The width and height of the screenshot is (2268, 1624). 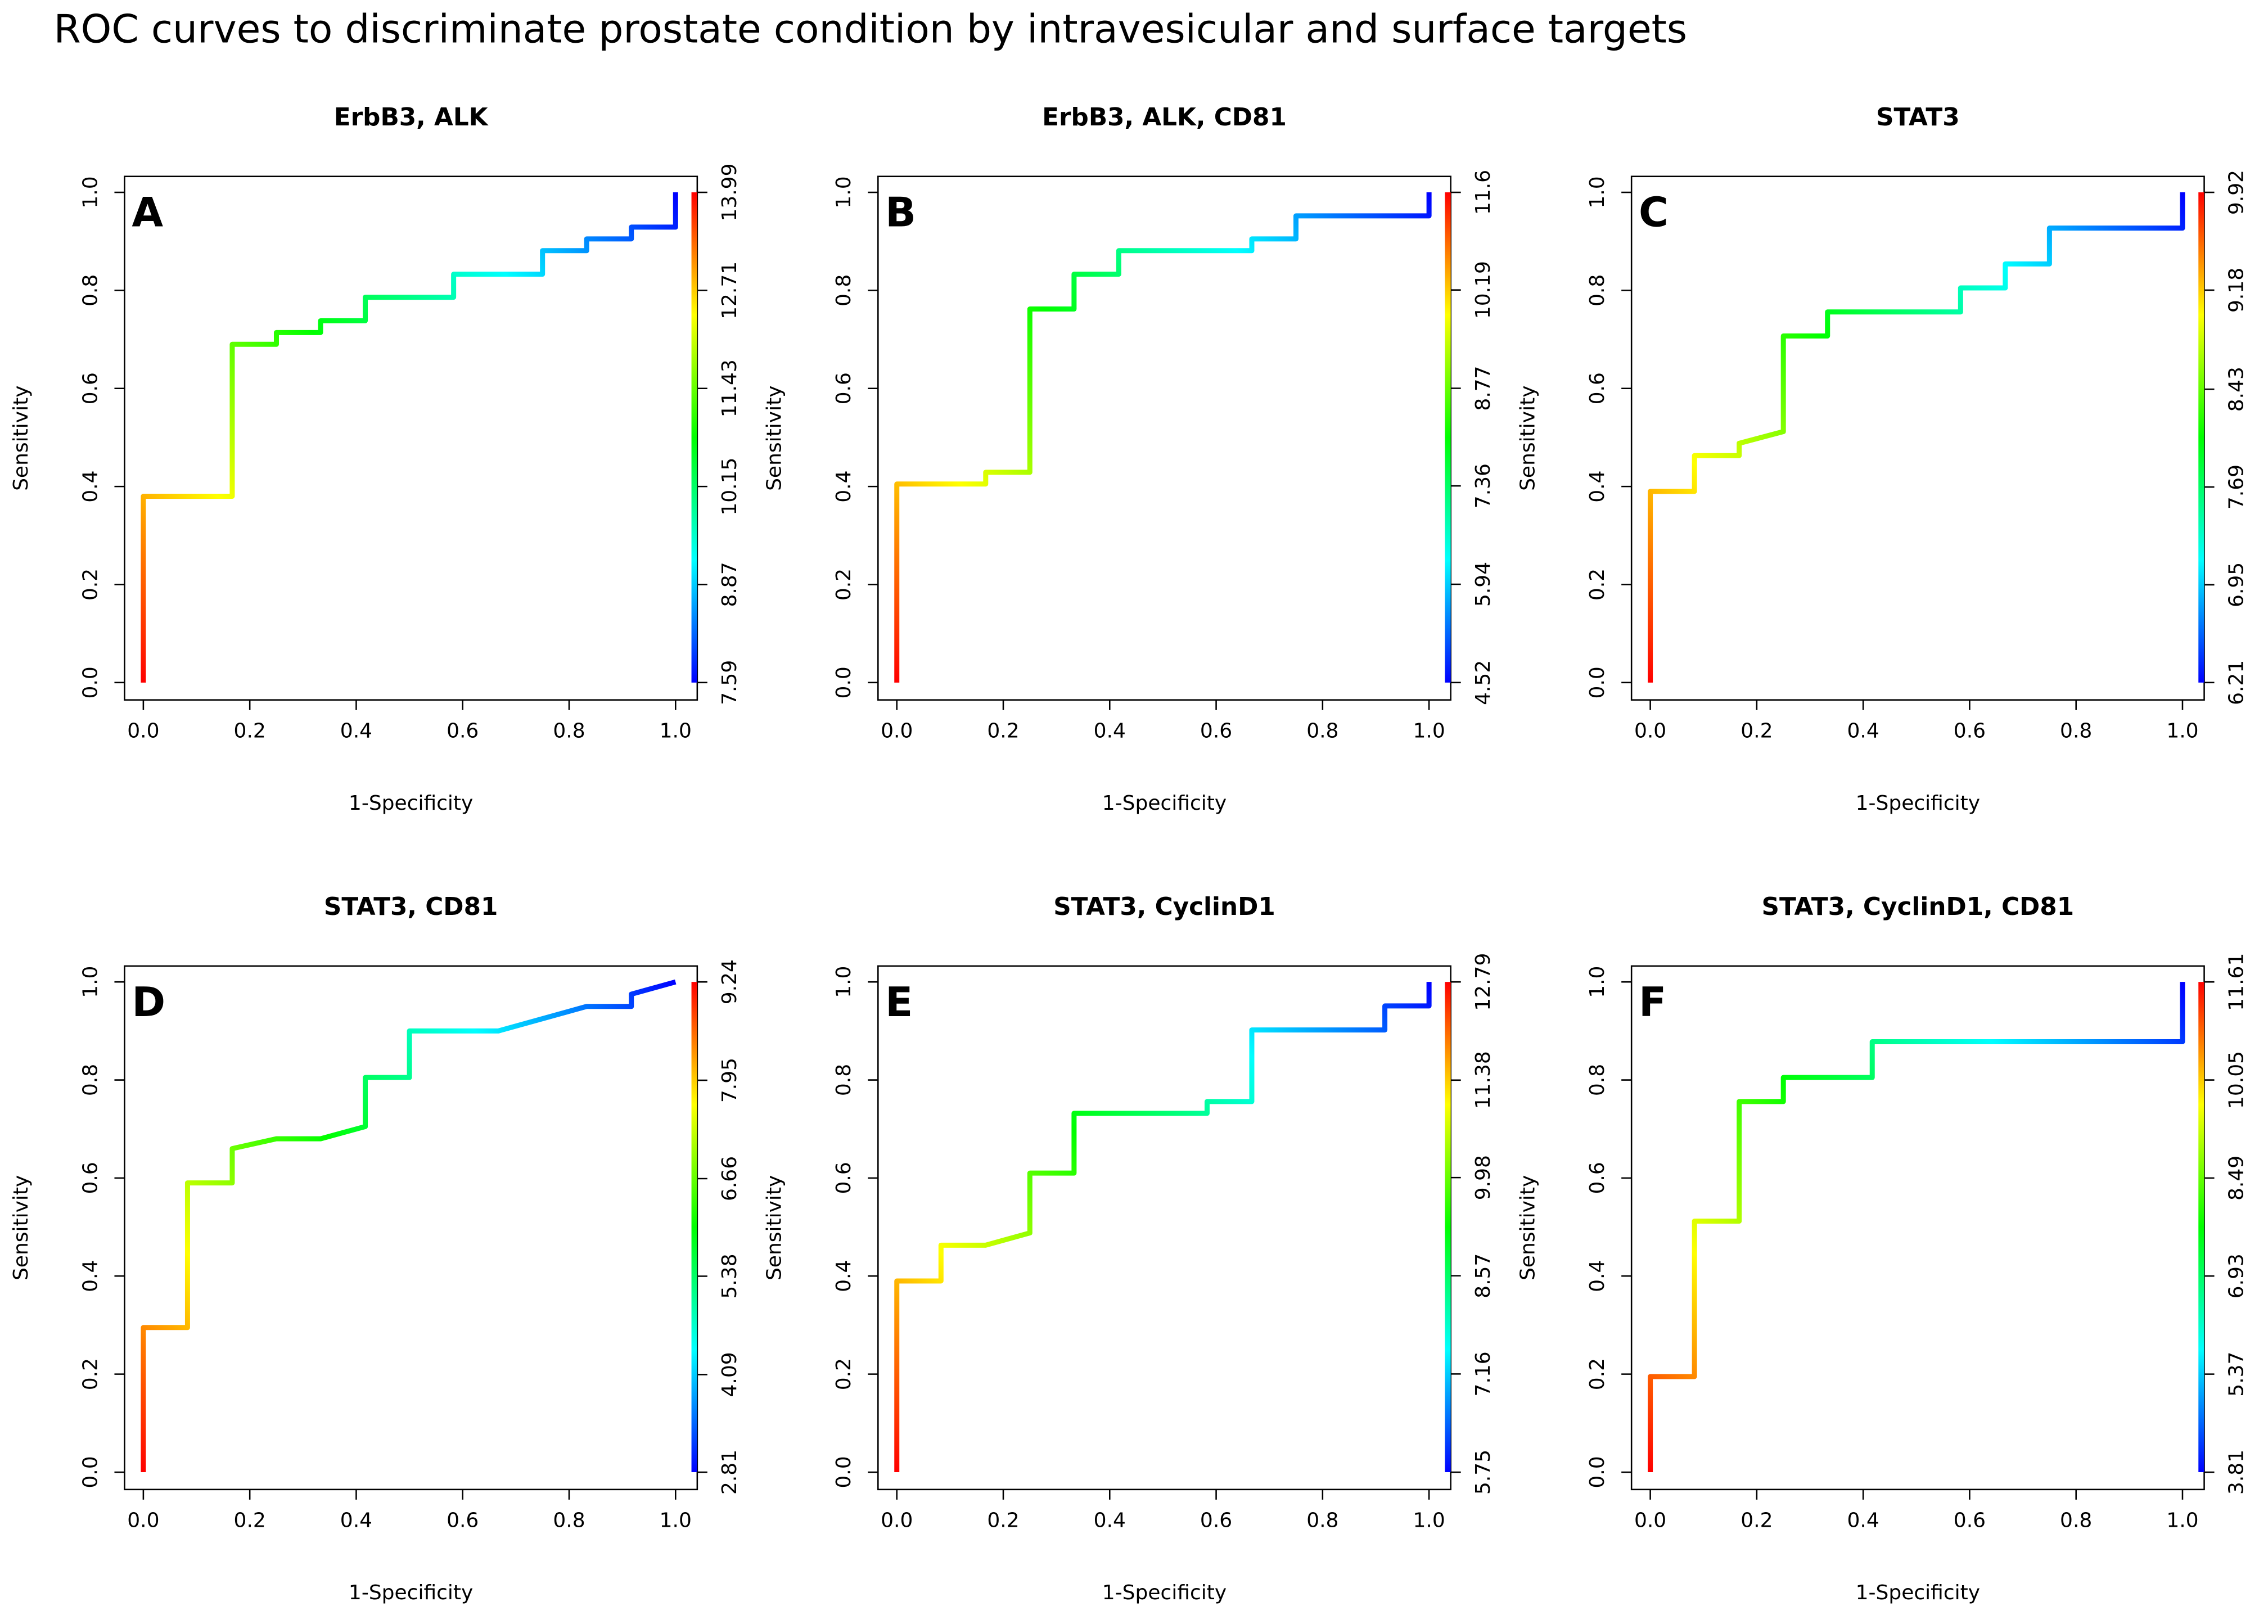 What do you see at coordinates (1484, 388) in the screenshot?
I see `y2-tick-label: 8.77` at bounding box center [1484, 388].